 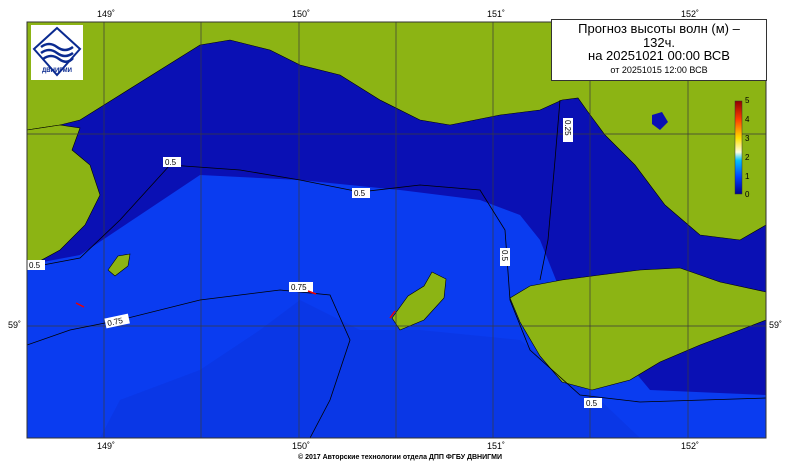 What do you see at coordinates (738, 147) in the screenshot?
I see `legend-colorbar` at bounding box center [738, 147].